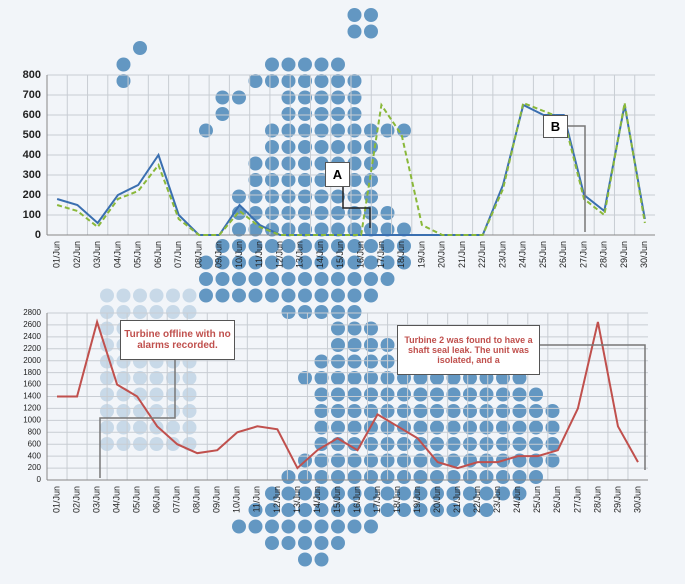 This screenshot has height=584, width=685. What do you see at coordinates (563, 254) in the screenshot?
I see `x-tick-label: 26/Jun` at bounding box center [563, 254].